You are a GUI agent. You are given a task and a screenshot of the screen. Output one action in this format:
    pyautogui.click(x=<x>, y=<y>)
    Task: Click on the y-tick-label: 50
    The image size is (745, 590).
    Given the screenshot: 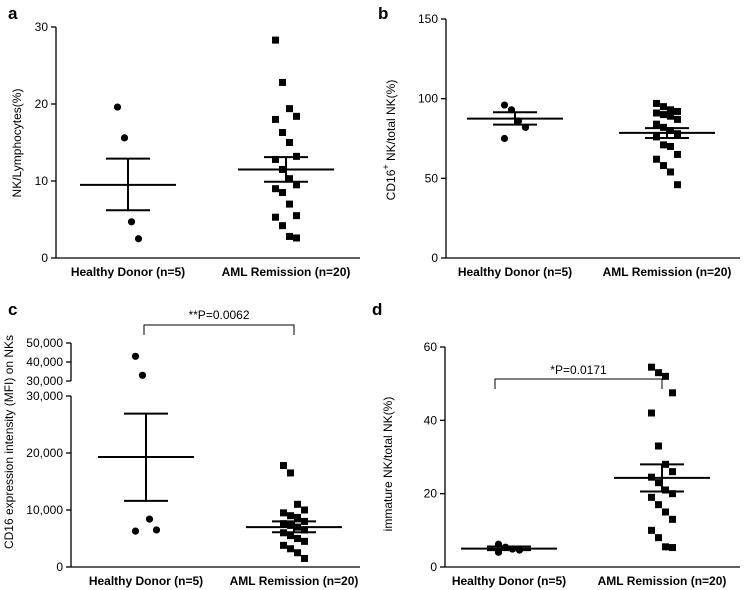 What is the action you would take?
    pyautogui.click(x=432, y=178)
    